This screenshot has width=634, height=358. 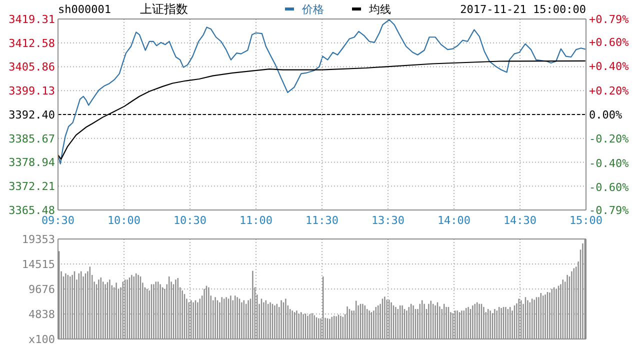 I want to click on legend-label: 价格, so click(x=312, y=9).